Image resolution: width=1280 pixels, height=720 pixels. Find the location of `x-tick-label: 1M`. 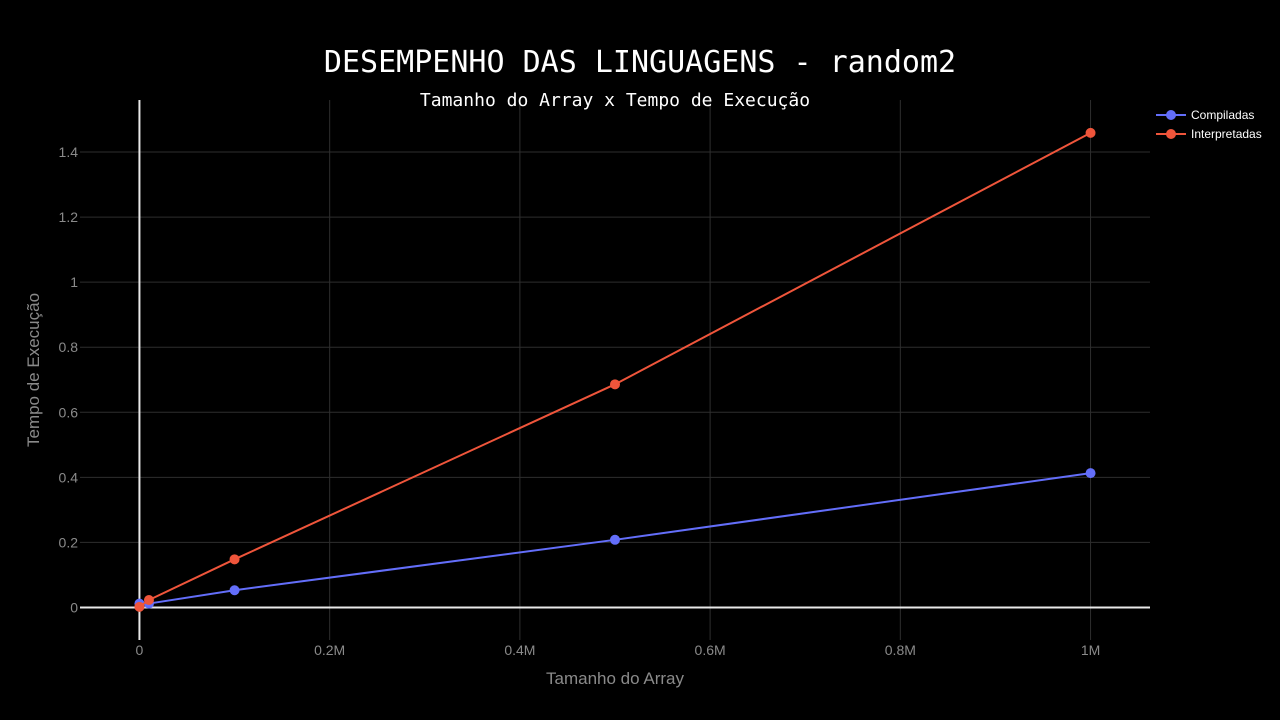

x-tick-label: 1M is located at coordinates (1090, 650).